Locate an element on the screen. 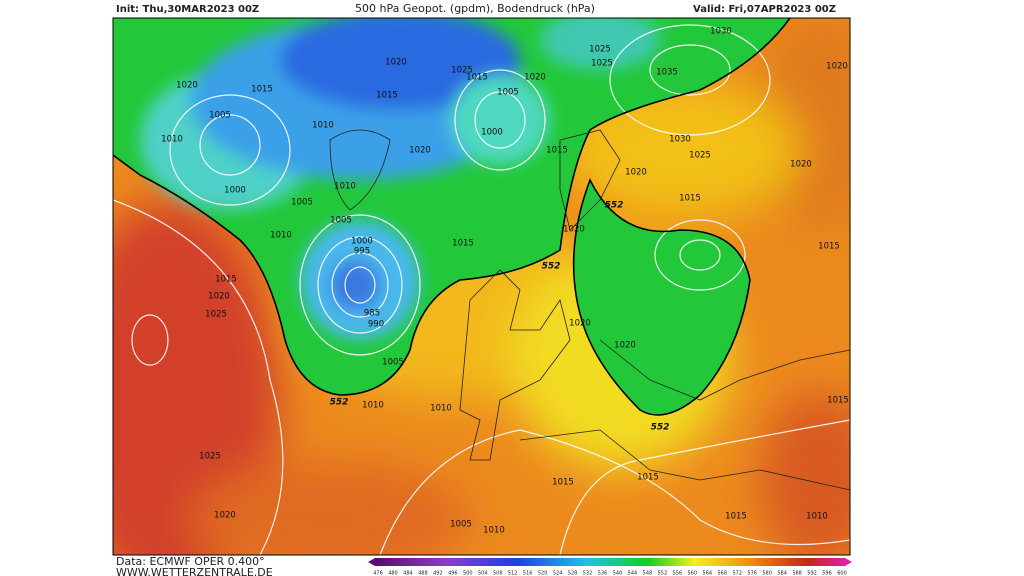  colorbar-label: 492 is located at coordinates (438, 573).